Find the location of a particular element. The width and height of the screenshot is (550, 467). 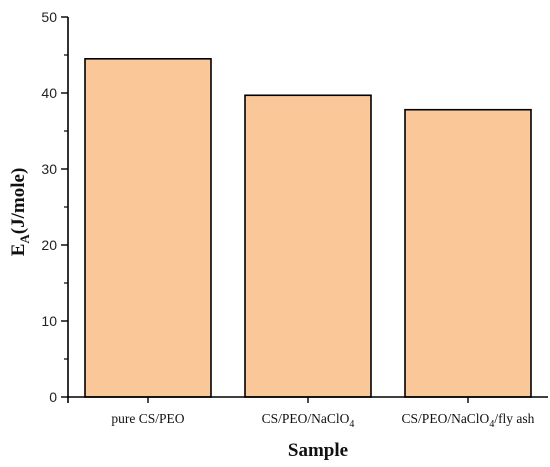

y-axis-title: EA(J/mole) is located at coordinates (20, 212).